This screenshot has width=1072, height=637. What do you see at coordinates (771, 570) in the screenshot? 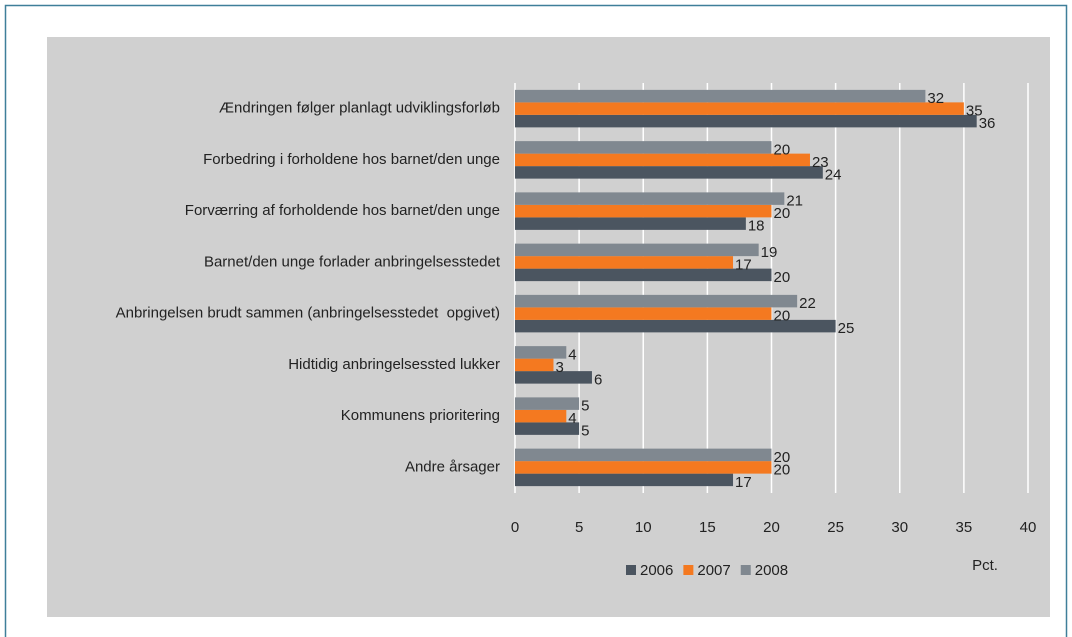
I see `legend-label: 2008` at bounding box center [771, 570].